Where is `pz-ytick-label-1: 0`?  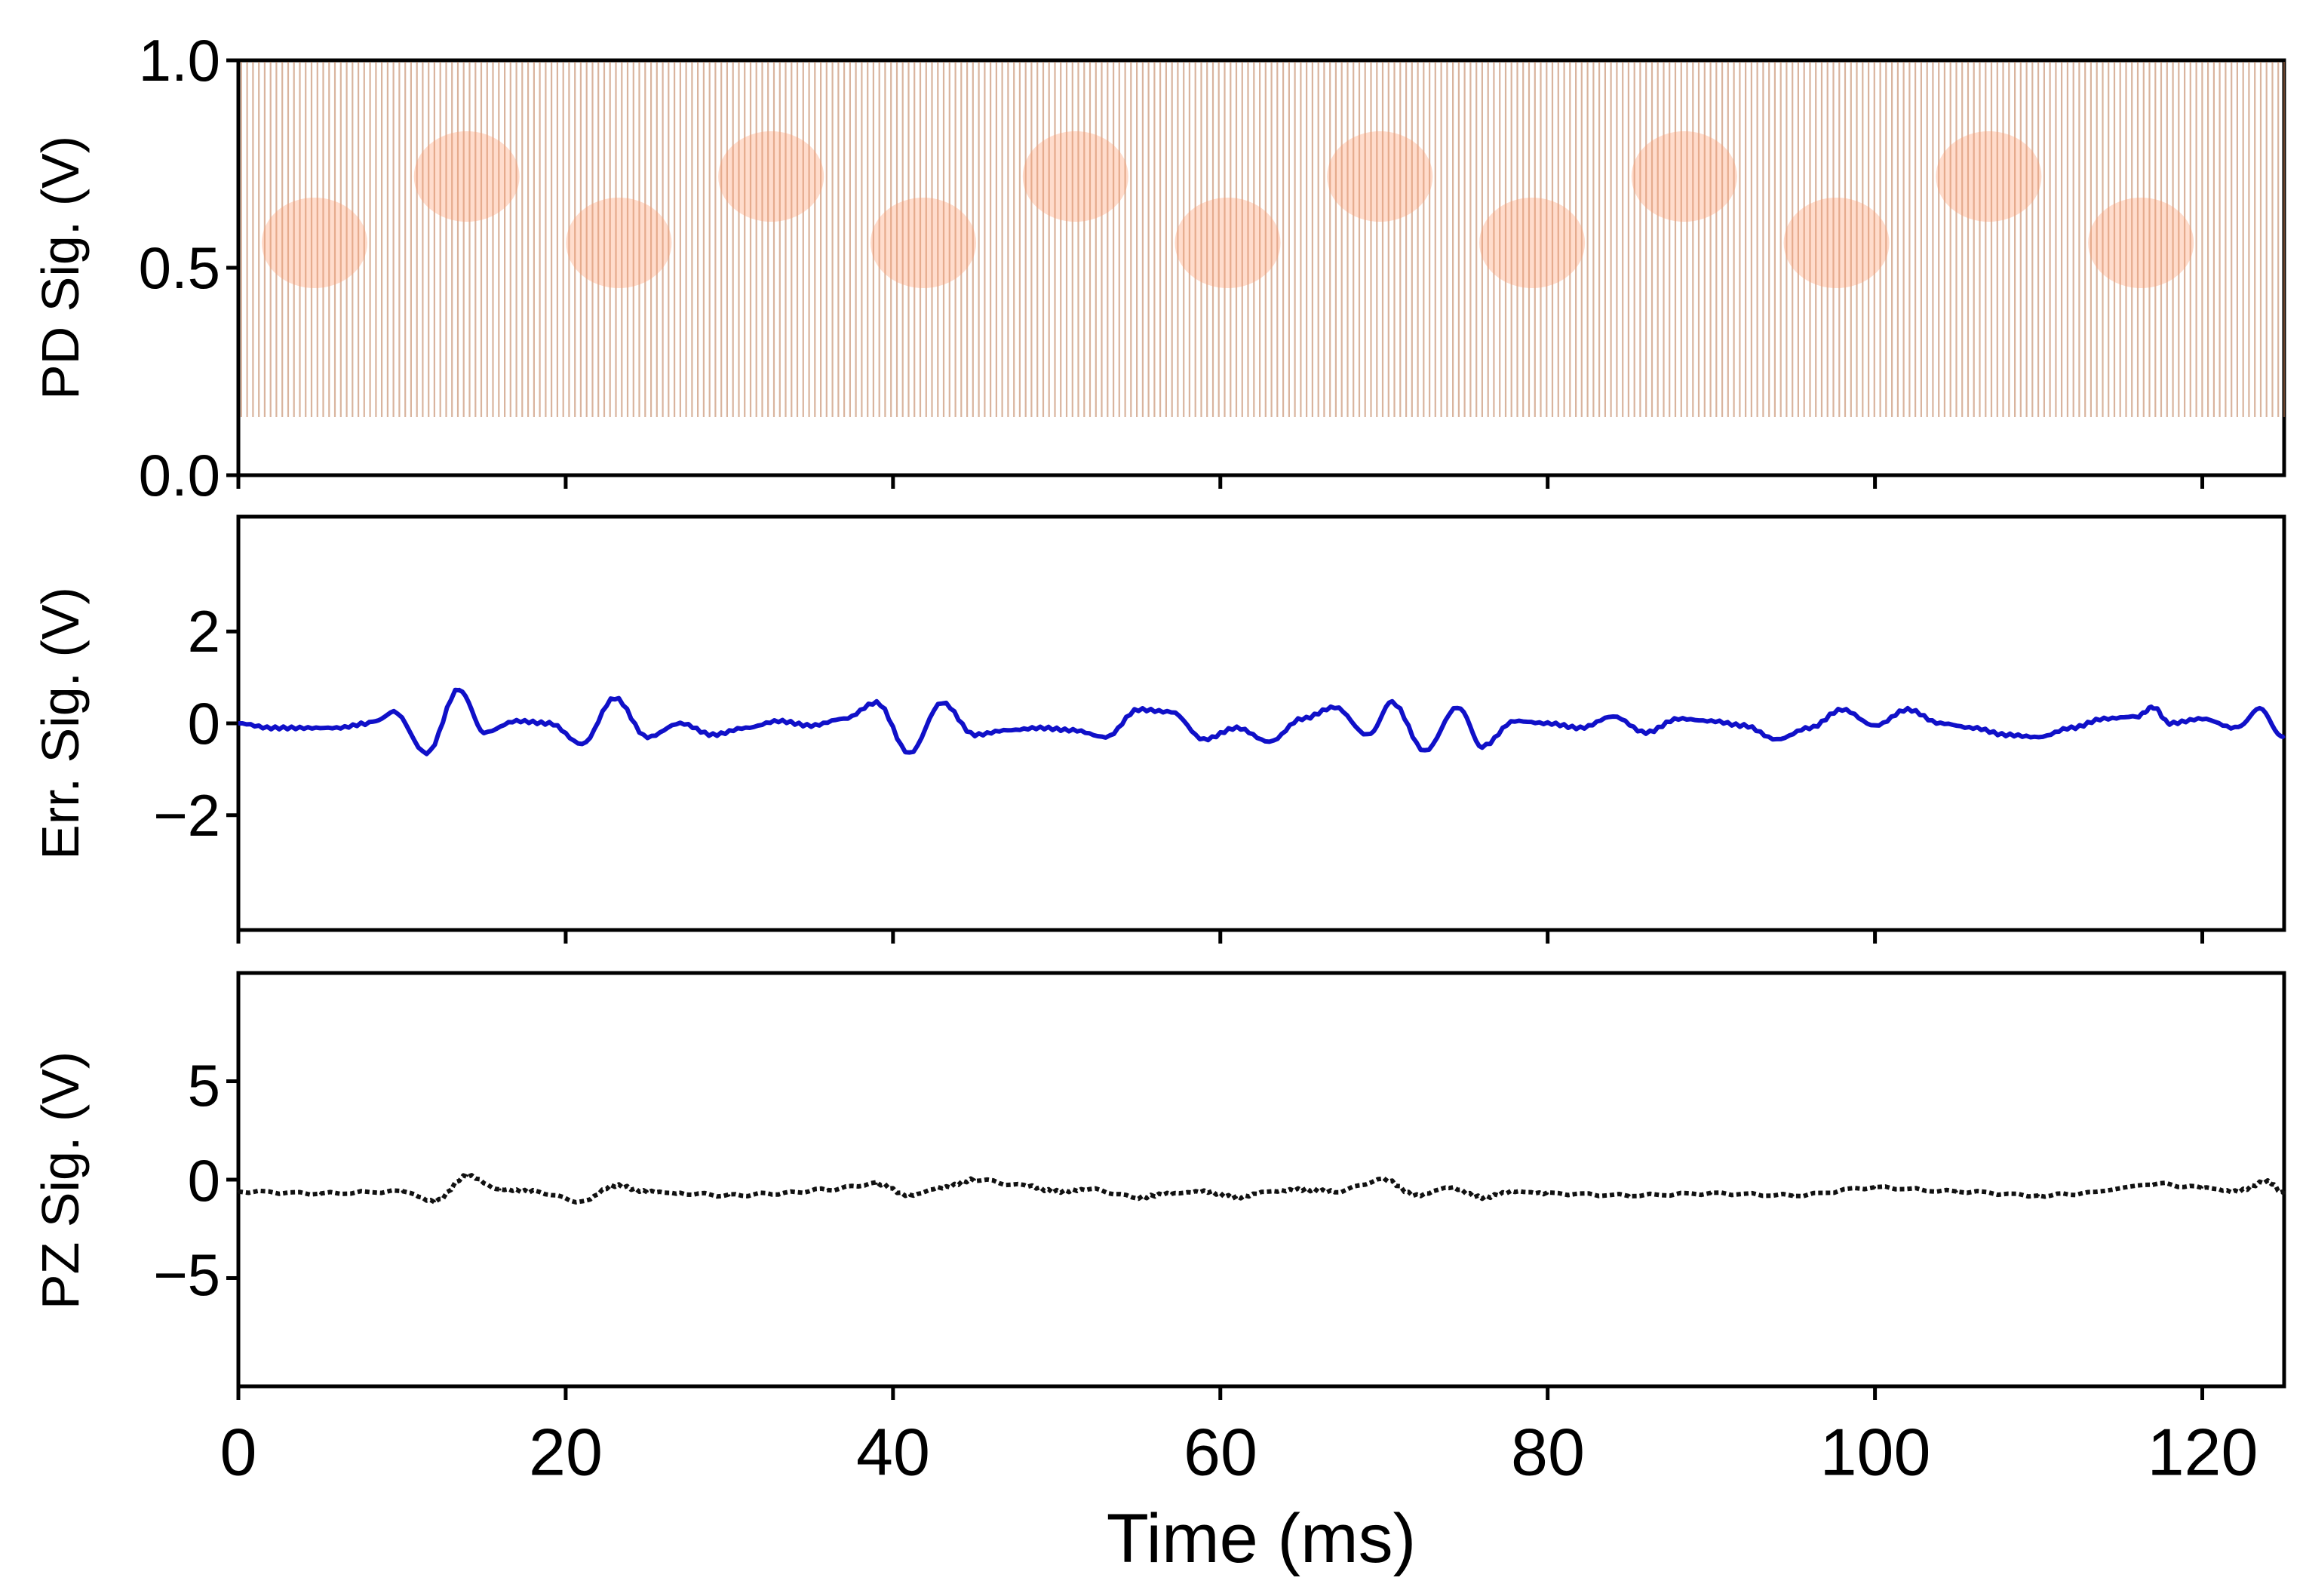 pz-ytick-label-1: 0 is located at coordinates (204, 1180).